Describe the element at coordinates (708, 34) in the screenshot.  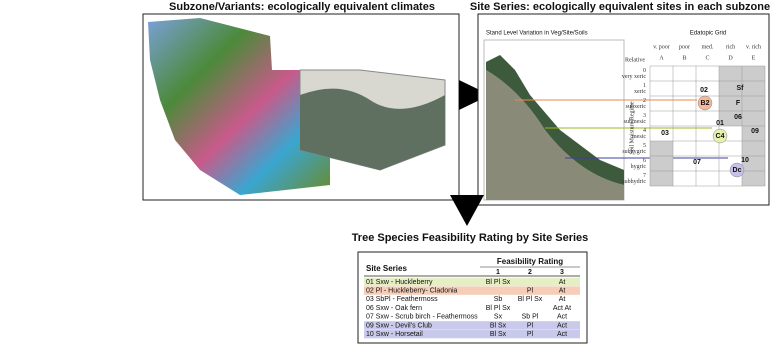
I see `grid-title: Edatopic Grid` at that location.